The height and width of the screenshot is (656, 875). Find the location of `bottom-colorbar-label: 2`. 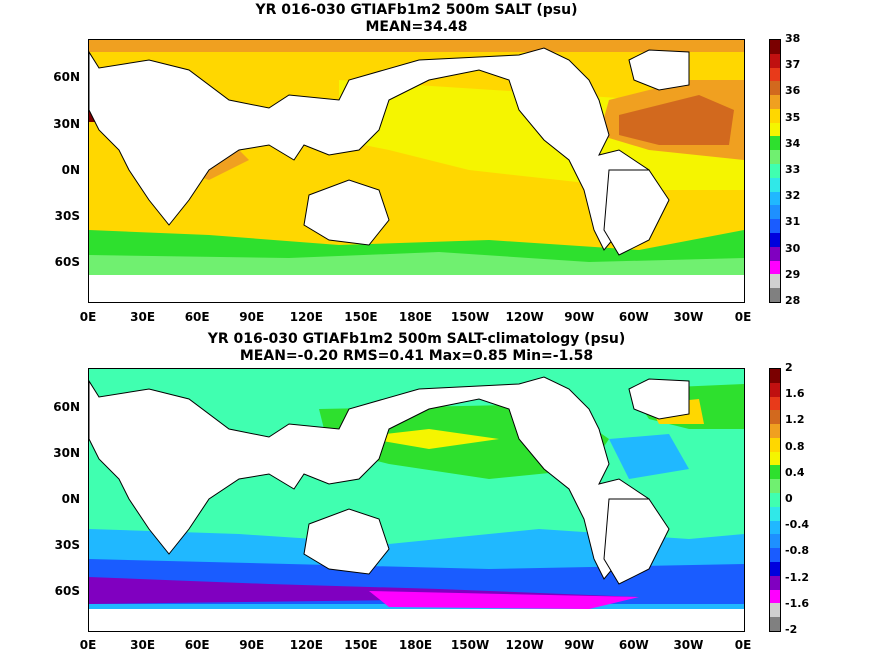

bottom-colorbar-label: 2 is located at coordinates (789, 367).